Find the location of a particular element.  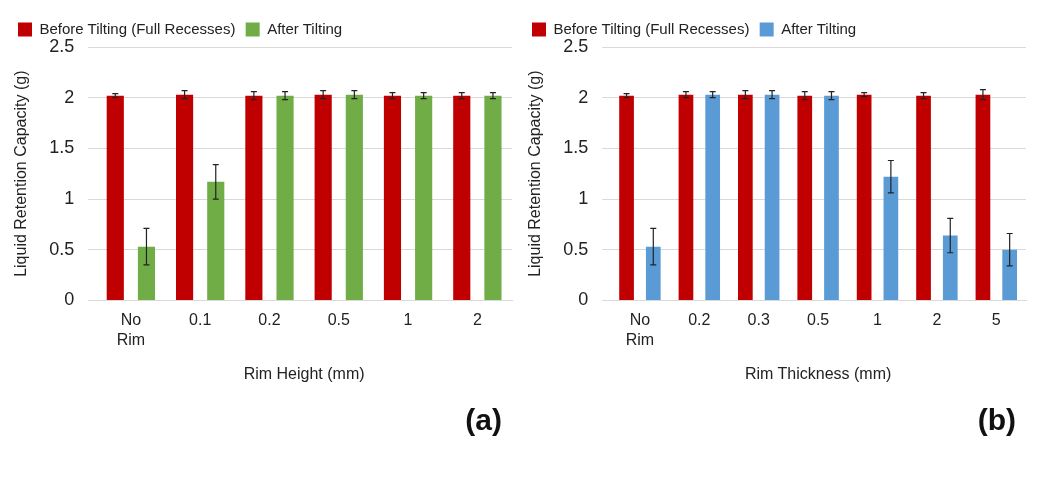

text: (a) is located at coordinates (483, 420).